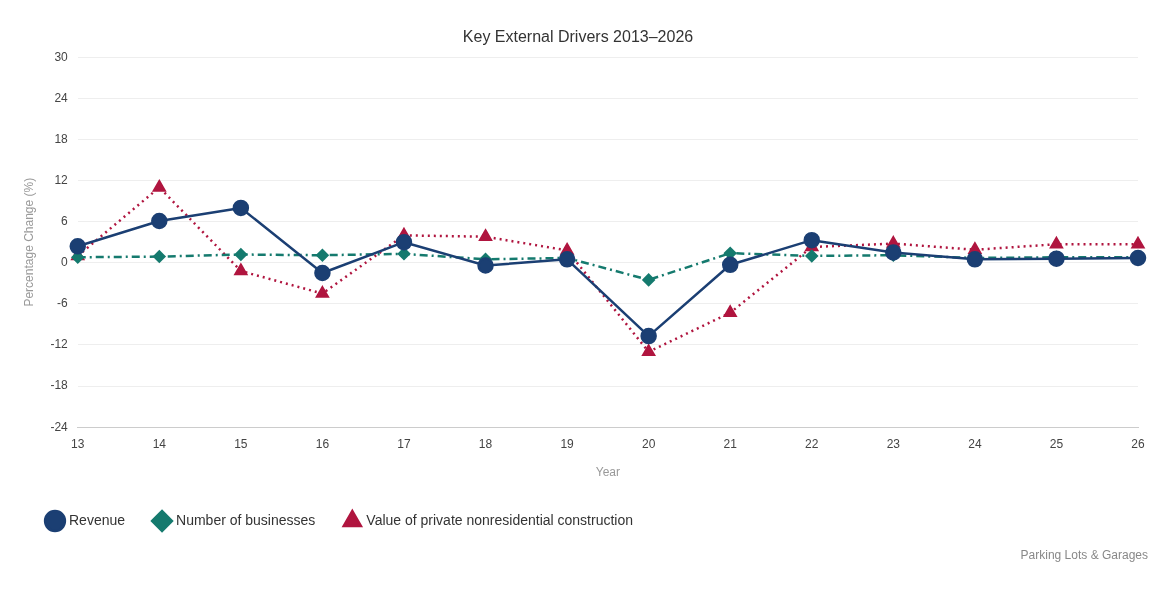 The height and width of the screenshot is (596, 1169). I want to click on x-tick-label: 24, so click(975, 443).